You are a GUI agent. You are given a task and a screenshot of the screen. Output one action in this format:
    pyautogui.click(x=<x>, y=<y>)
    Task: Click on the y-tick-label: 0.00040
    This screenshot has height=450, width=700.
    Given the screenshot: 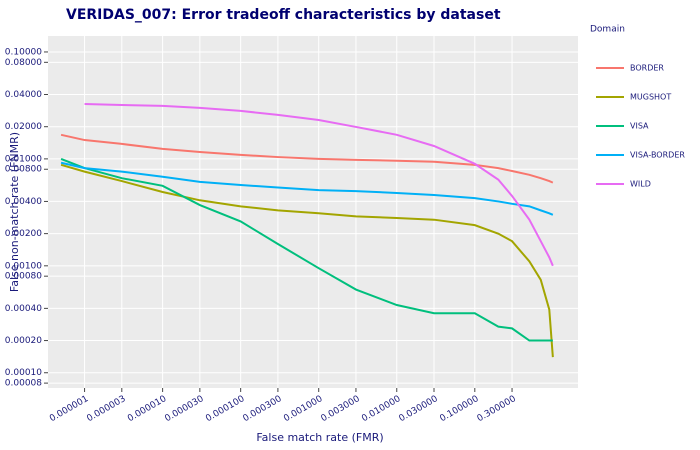 What is the action you would take?
    pyautogui.click(x=23, y=309)
    